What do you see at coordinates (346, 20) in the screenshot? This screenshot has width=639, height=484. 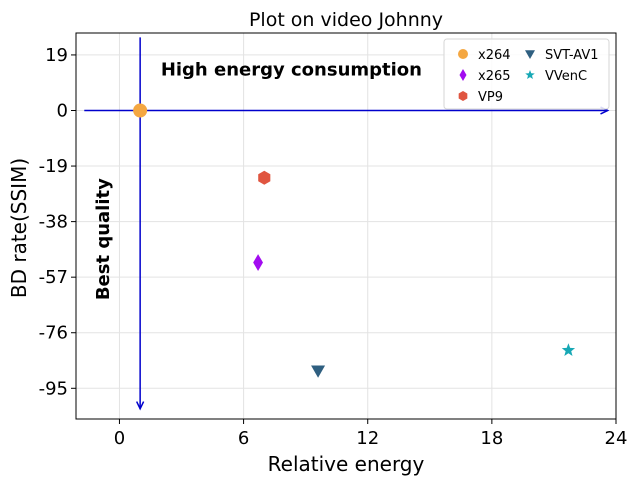 I see `chart-title: Plot on video Johnny` at bounding box center [346, 20].